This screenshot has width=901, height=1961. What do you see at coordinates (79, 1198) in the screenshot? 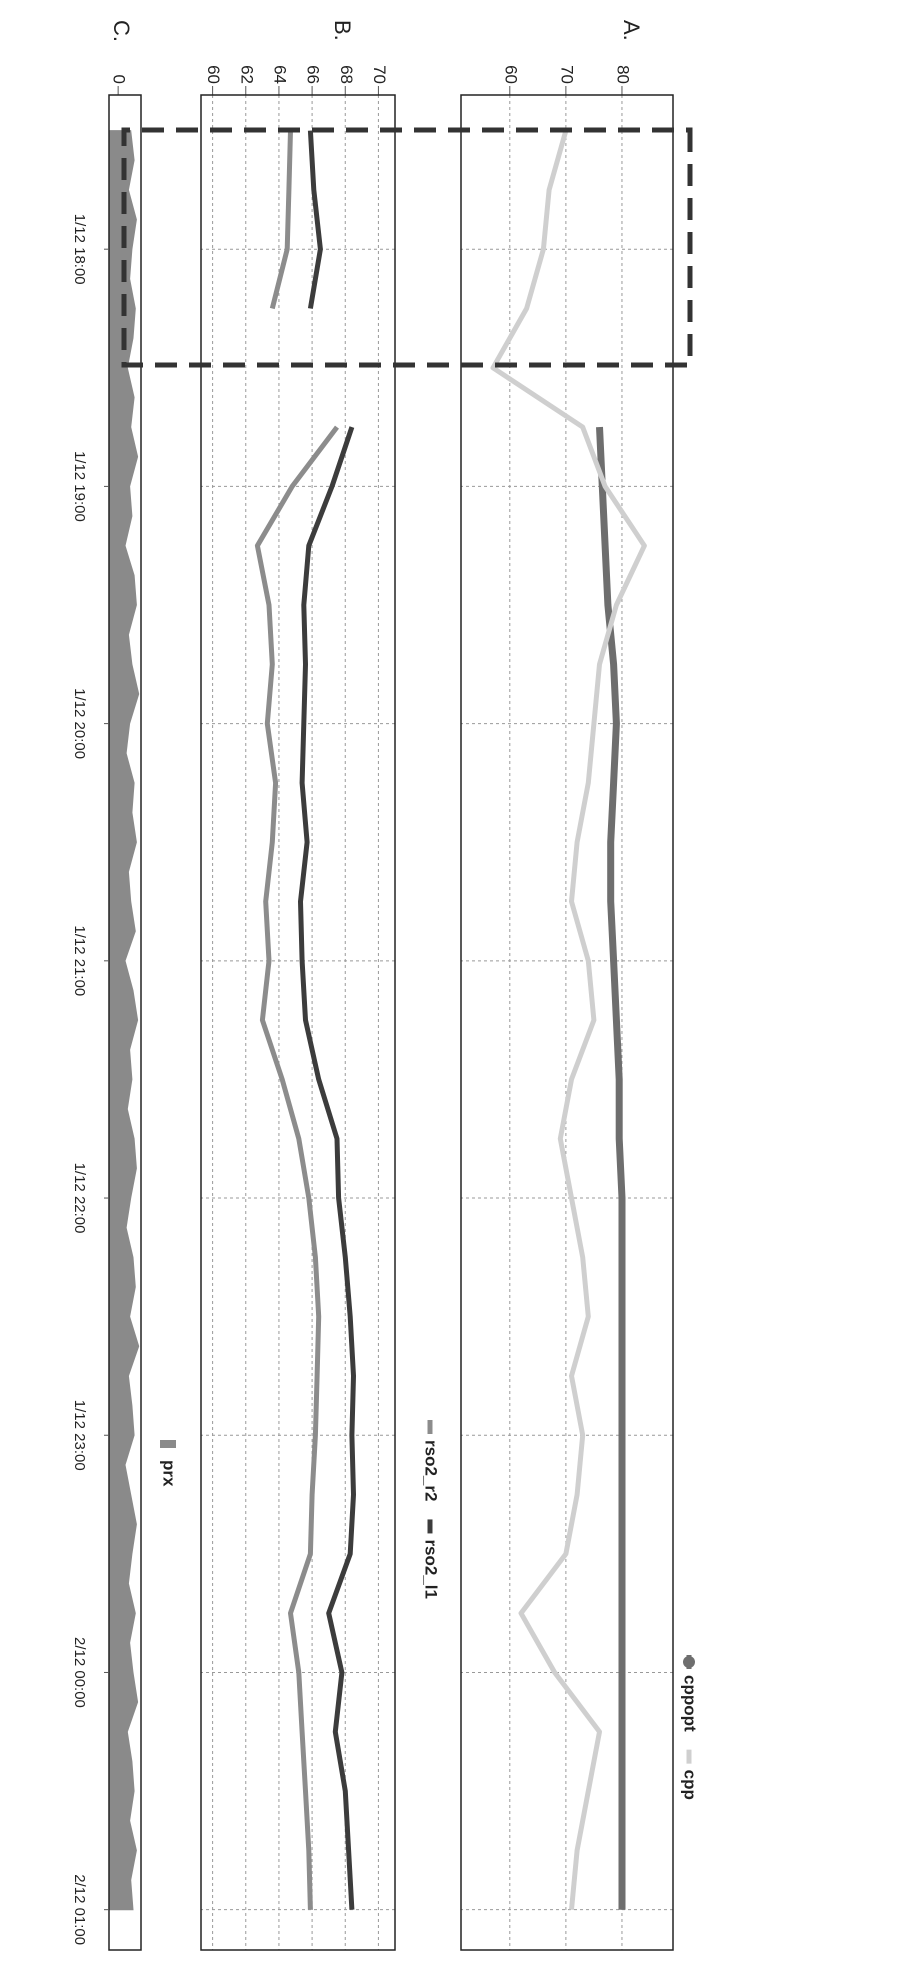
I see `x-tick-label: 1/12 22:00` at bounding box center [79, 1198].